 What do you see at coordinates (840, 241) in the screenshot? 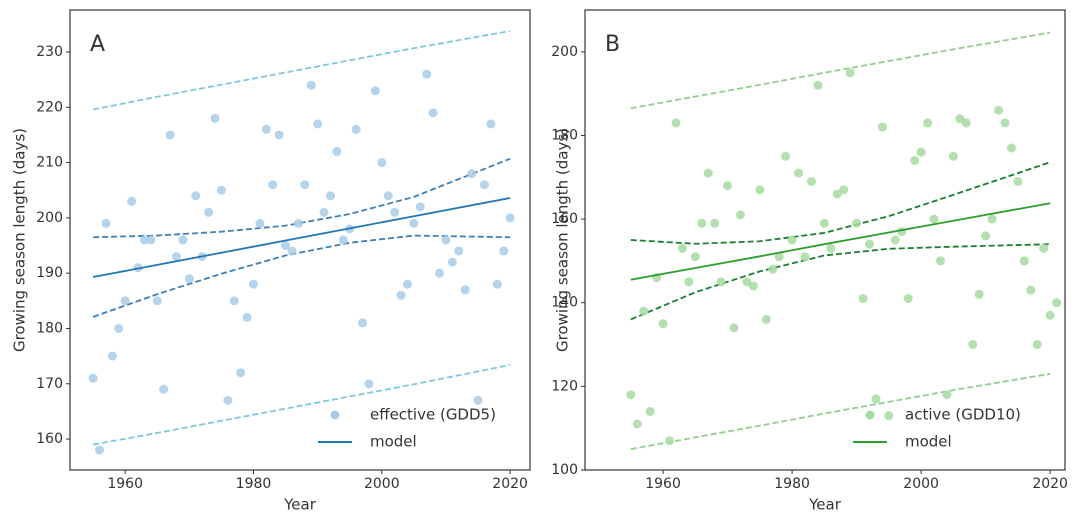
I see `model-line` at bounding box center [840, 241].